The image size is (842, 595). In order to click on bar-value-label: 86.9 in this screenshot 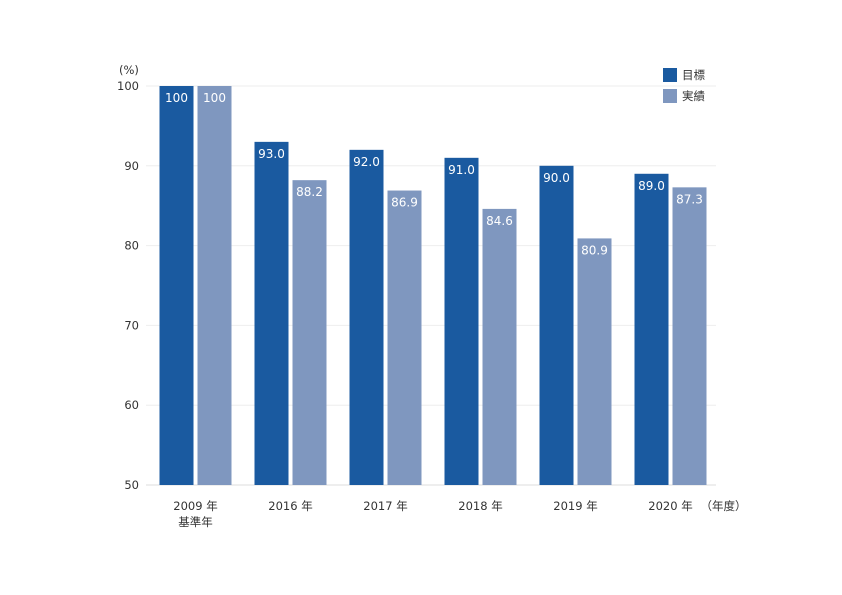, I will do `click(404, 203)`.